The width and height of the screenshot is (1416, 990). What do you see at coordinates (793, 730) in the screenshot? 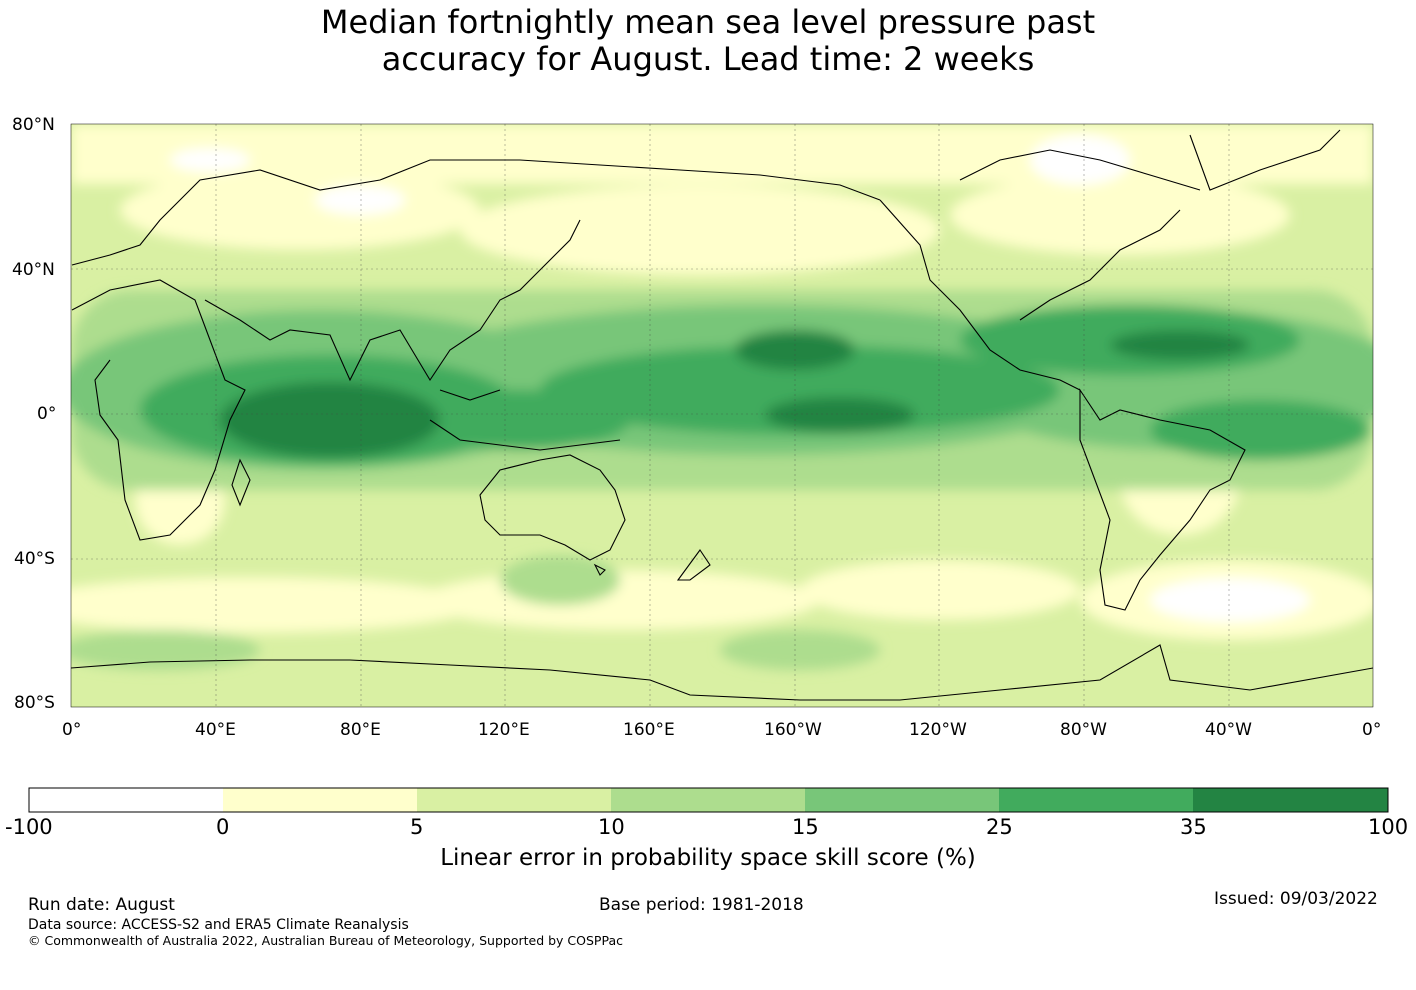
I see `lon-label-160w: 160°W` at bounding box center [793, 730].